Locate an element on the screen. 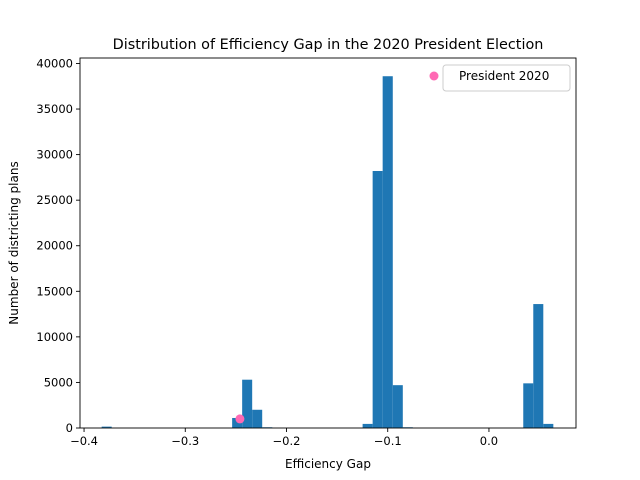 The width and height of the screenshot is (640, 480). y-tick-label-0: 0 is located at coordinates (69, 428).